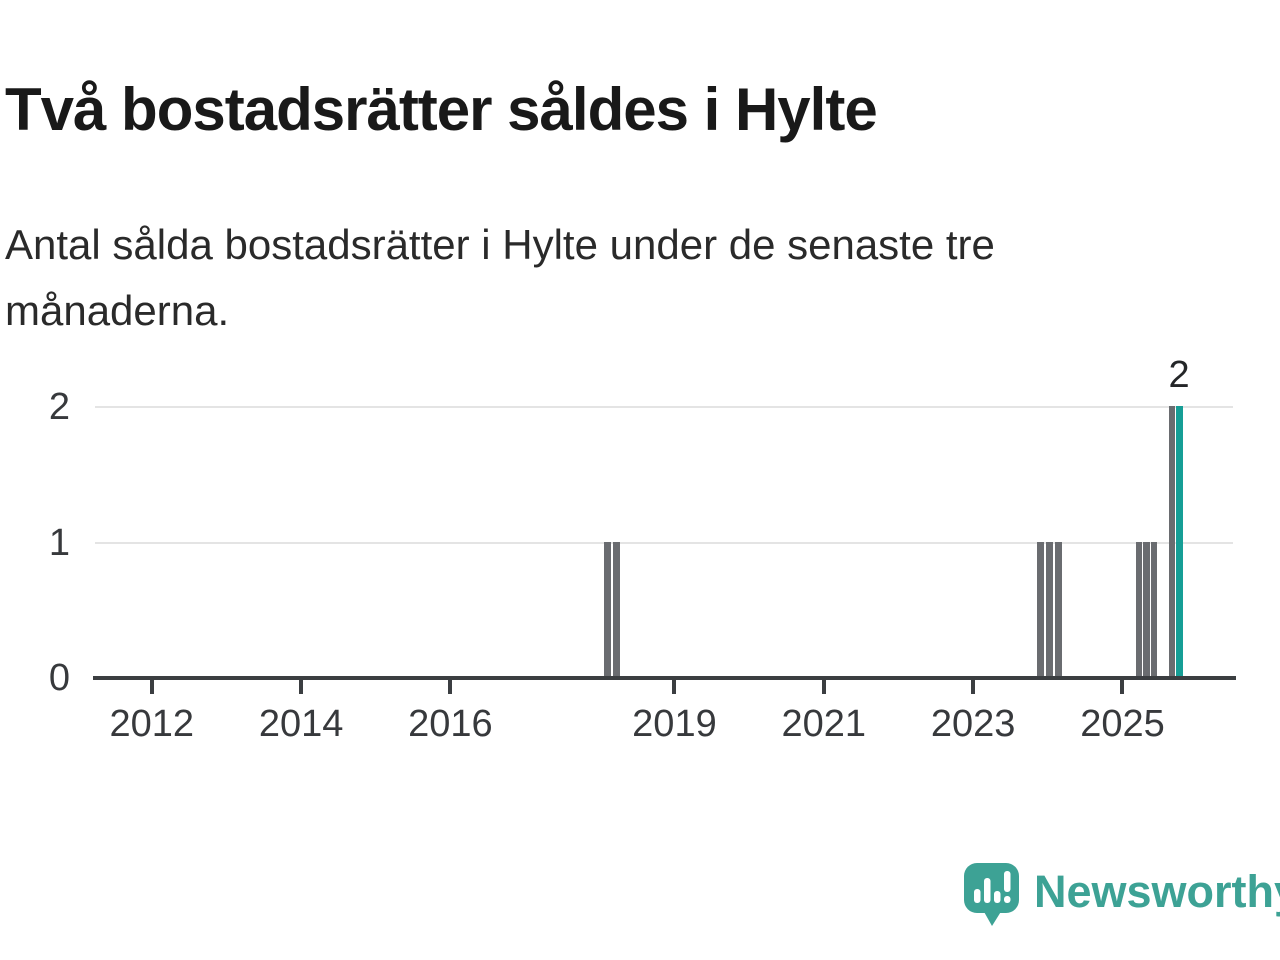 The image size is (1280, 960). Describe the element at coordinates (59, 542) in the screenshot. I see `y-axis-label-1: 1` at that location.